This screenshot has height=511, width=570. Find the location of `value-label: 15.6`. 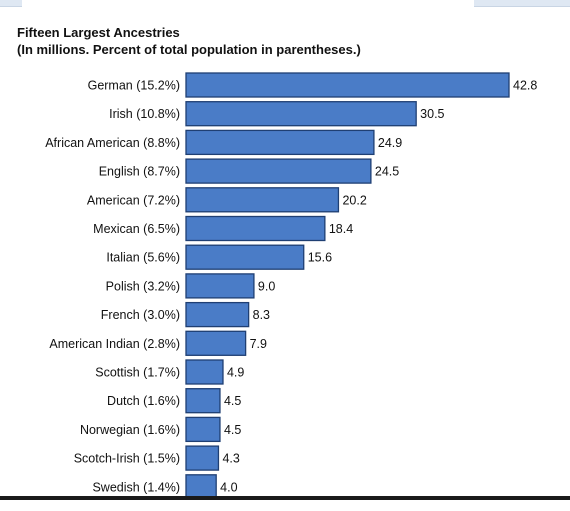

value-label: 15.6 is located at coordinates (320, 258).